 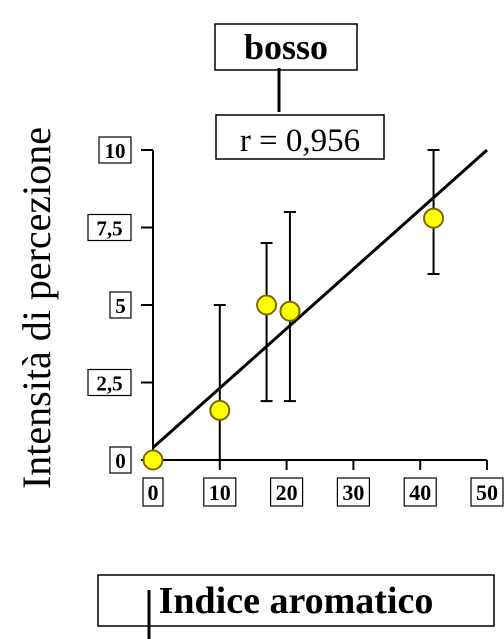 I want to click on y-tick-label: 7,5, so click(x=109, y=229).